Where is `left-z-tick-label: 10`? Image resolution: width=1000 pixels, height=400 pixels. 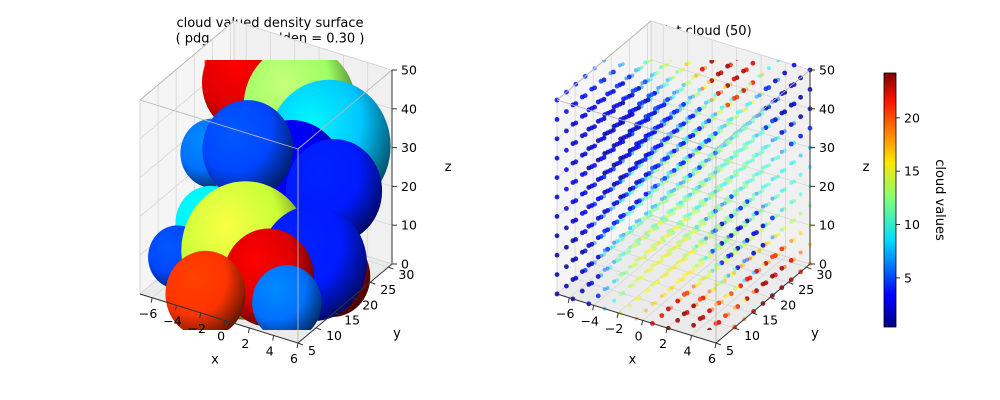 left-z-tick-label: 10 is located at coordinates (409, 225).